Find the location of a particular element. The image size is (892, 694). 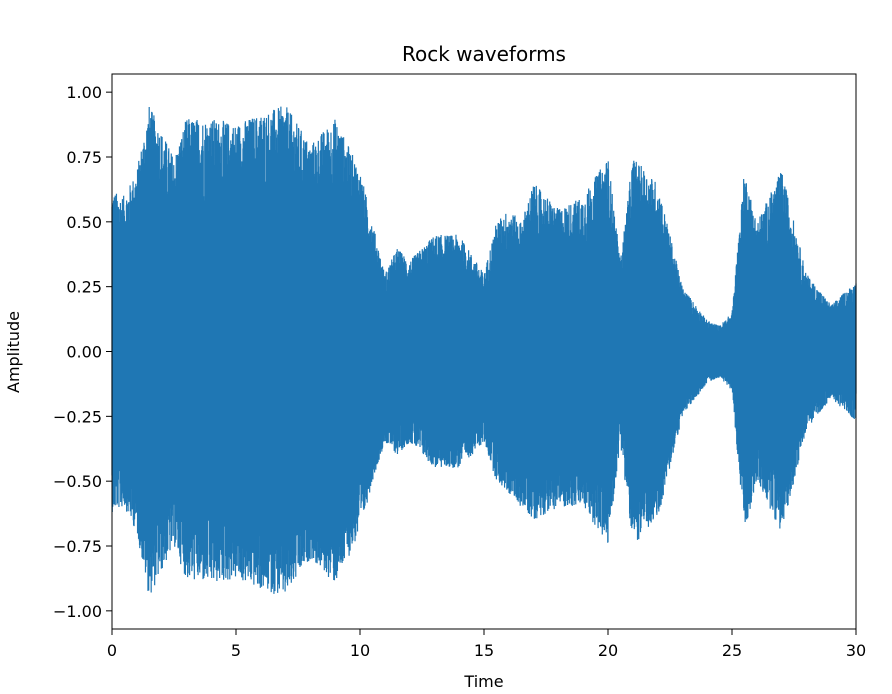

x-tick-label: 5 is located at coordinates (236, 650).